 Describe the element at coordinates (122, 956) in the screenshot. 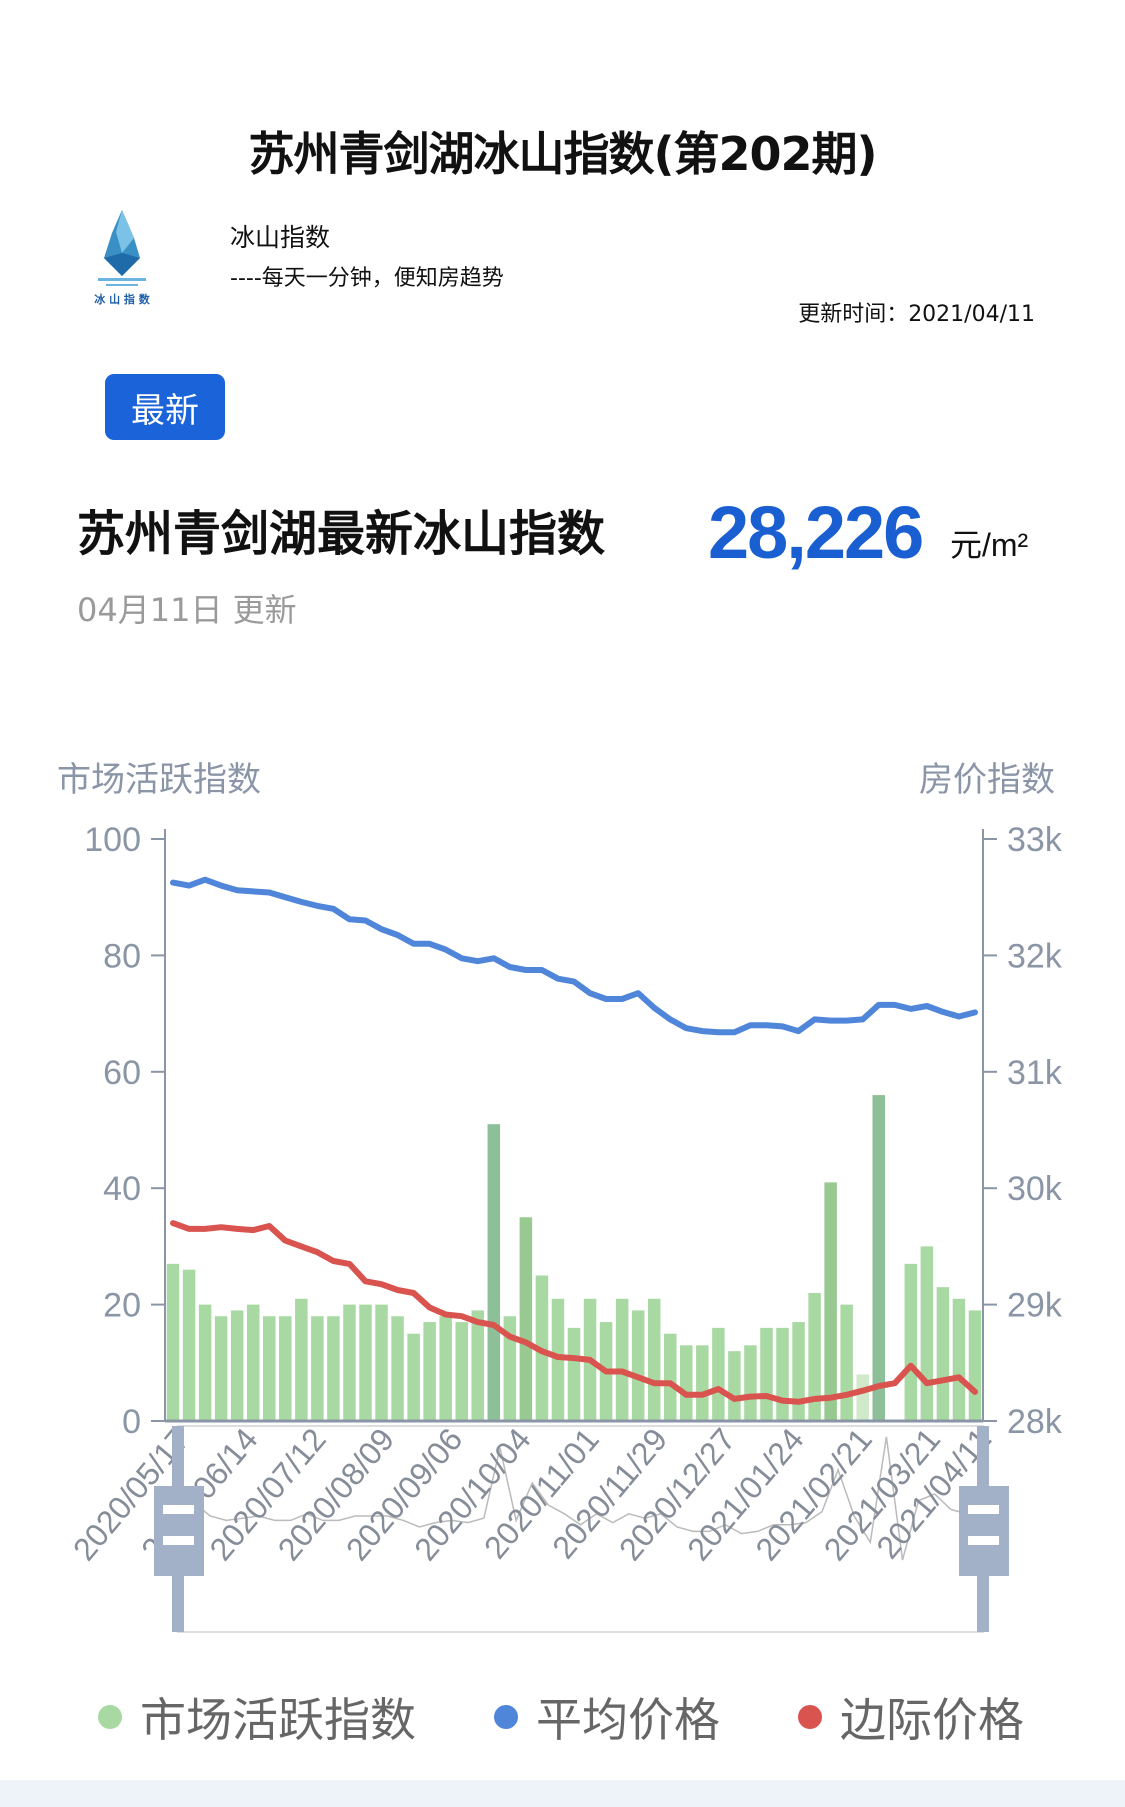

I see `y-left-tick-label: 80` at that location.